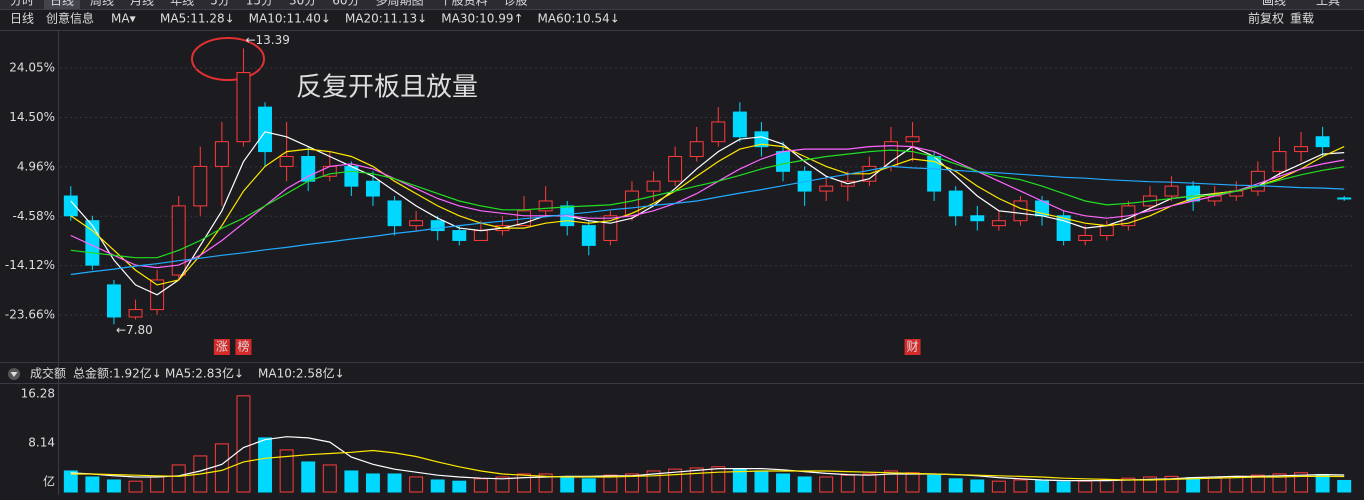 This screenshot has height=500, width=1364. Describe the element at coordinates (345, 4) in the screenshot. I see `toolbar-tab: 60分` at that location.